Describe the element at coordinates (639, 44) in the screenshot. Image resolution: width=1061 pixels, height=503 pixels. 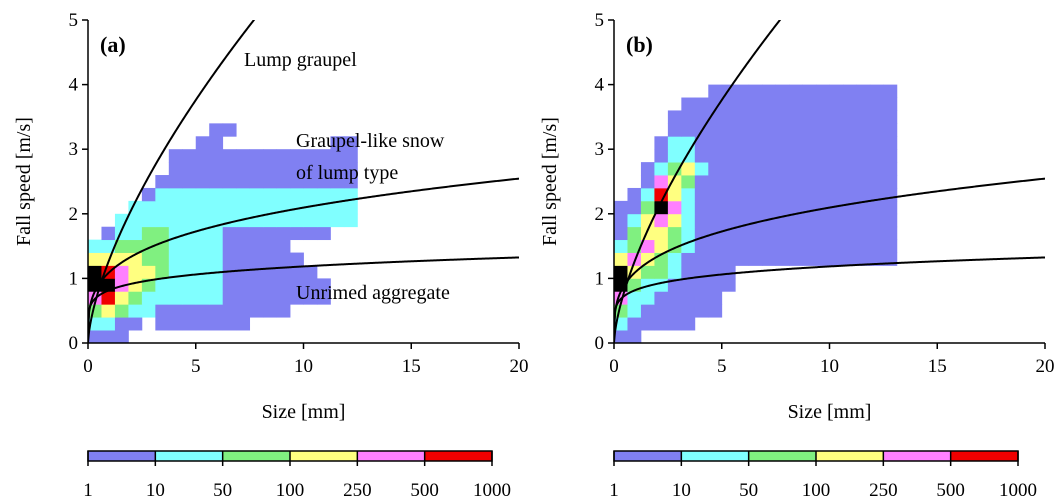
I see `panel-b-label: (b)` at that location.